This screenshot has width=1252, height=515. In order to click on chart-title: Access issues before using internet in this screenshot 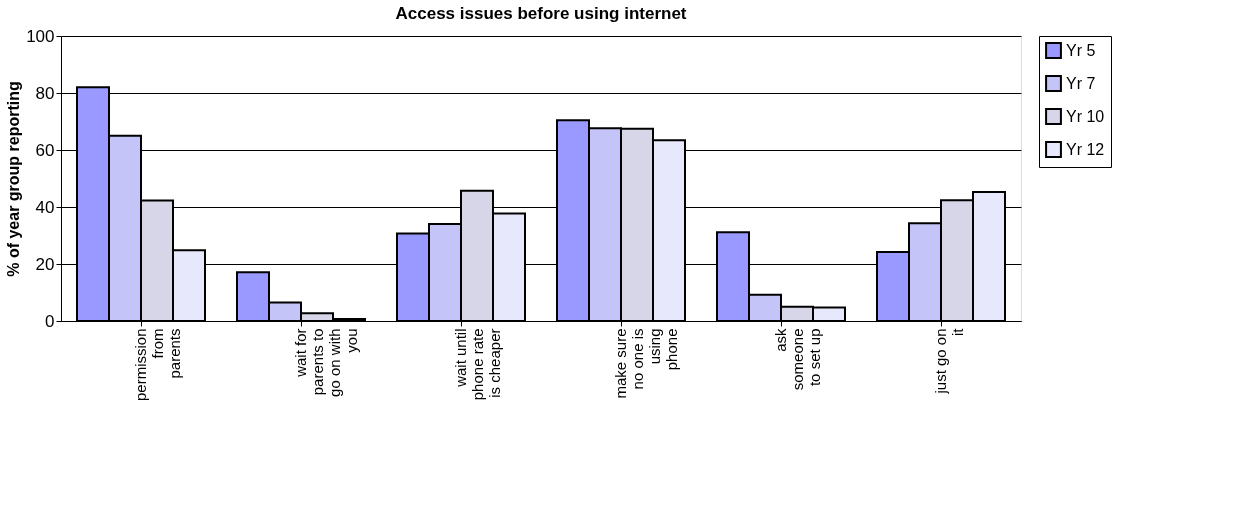, I will do `click(541, 13)`.